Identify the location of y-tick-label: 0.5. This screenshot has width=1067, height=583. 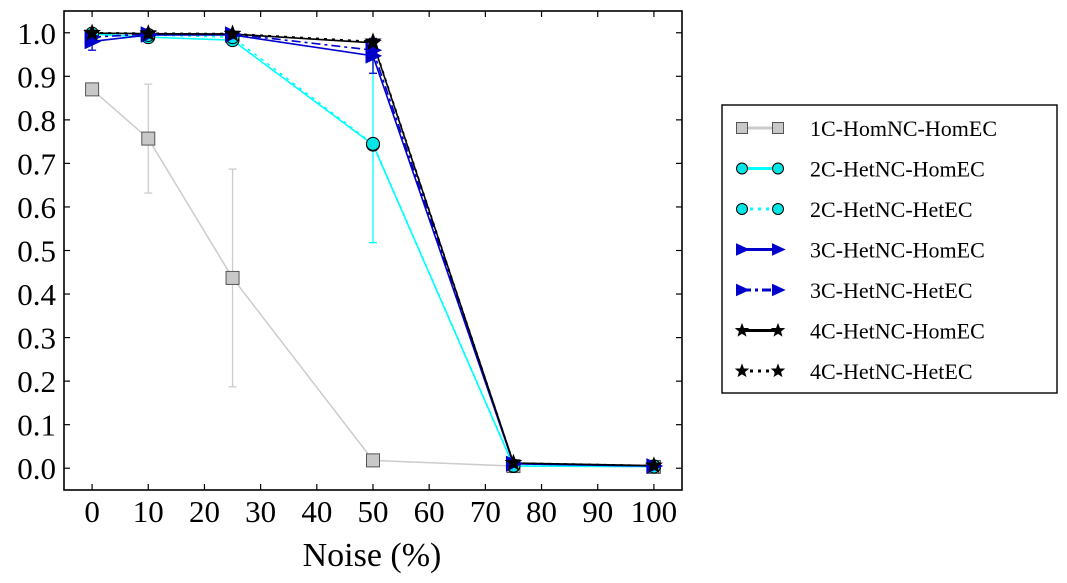
(36, 251).